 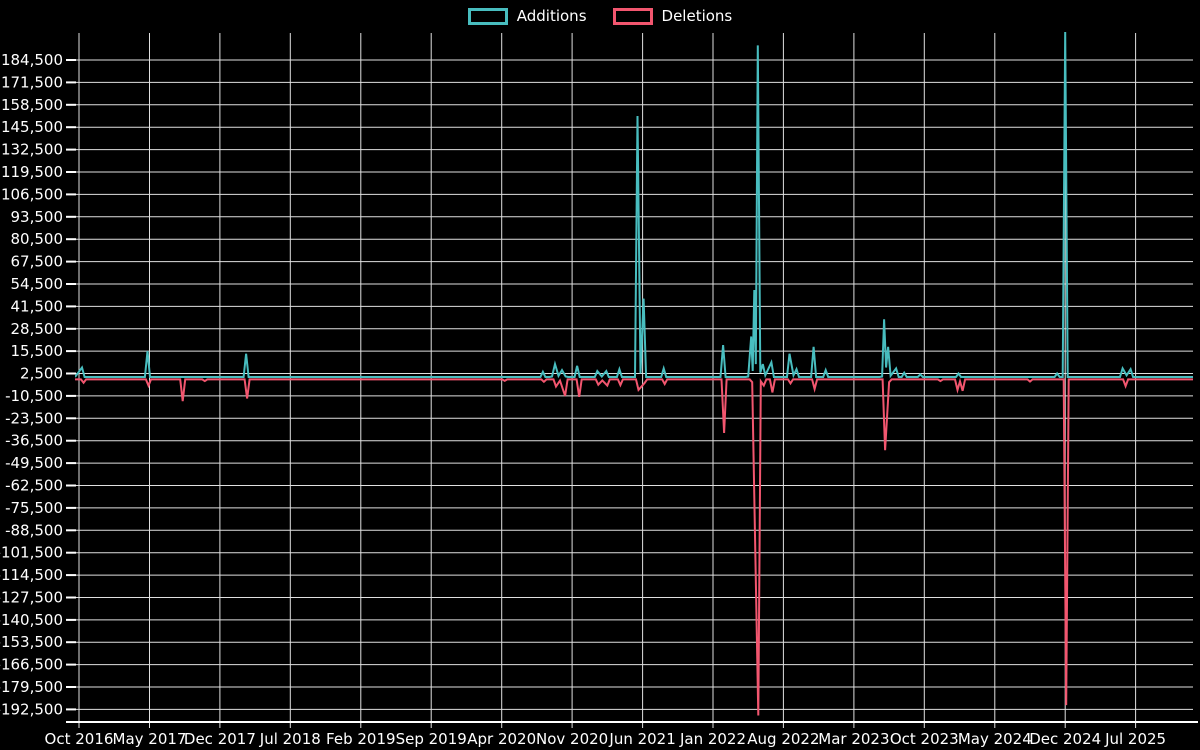 I want to click on y-tick-label: -36,500, so click(x=34, y=441).